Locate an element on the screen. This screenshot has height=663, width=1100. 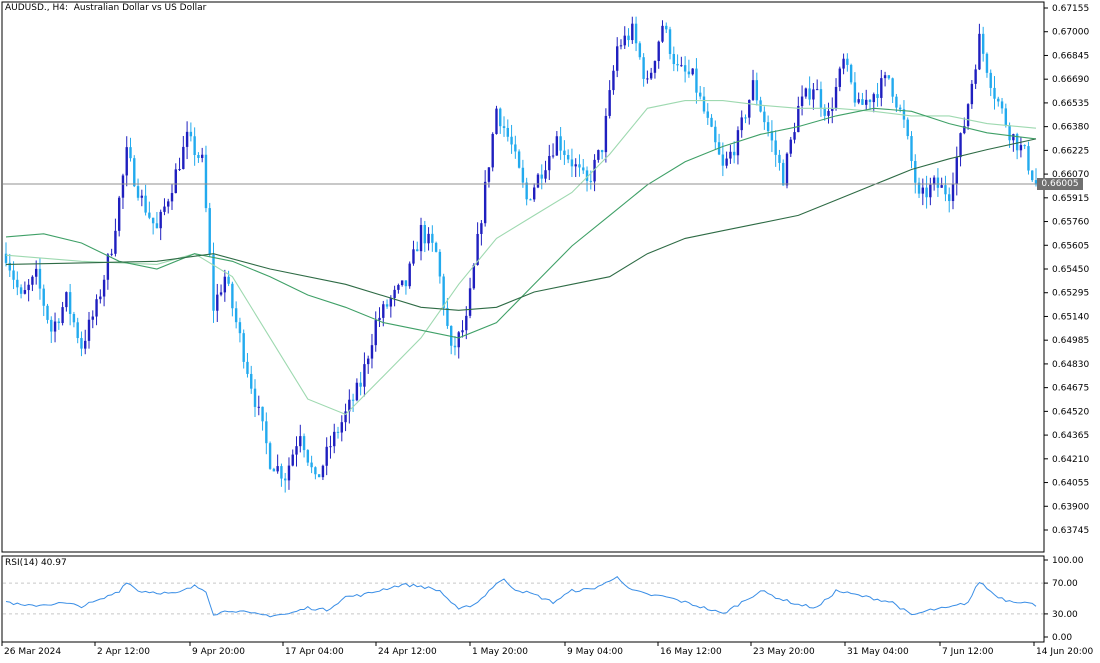
price-axis-label: 0.67155 is located at coordinates (1070, 9).